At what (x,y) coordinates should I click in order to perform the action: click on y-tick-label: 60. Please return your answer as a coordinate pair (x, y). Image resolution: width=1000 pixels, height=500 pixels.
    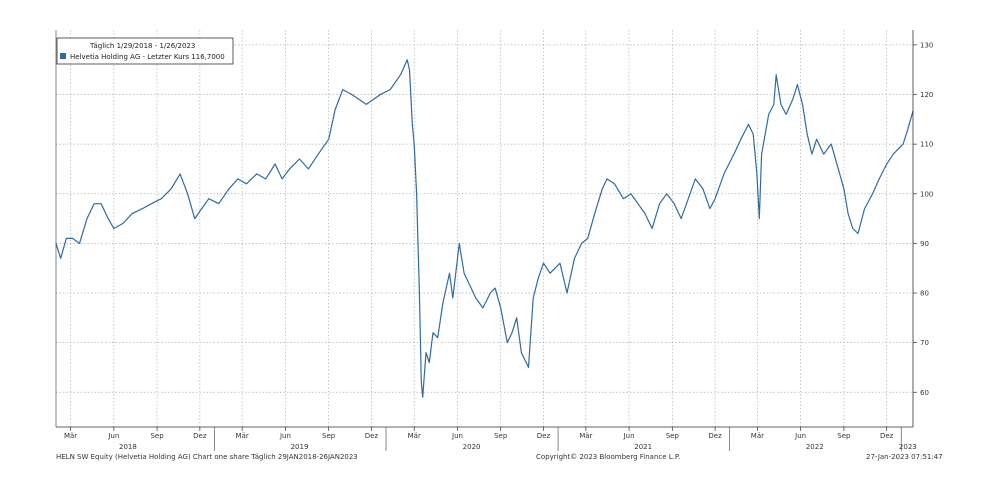
    Looking at the image, I should click on (924, 393).